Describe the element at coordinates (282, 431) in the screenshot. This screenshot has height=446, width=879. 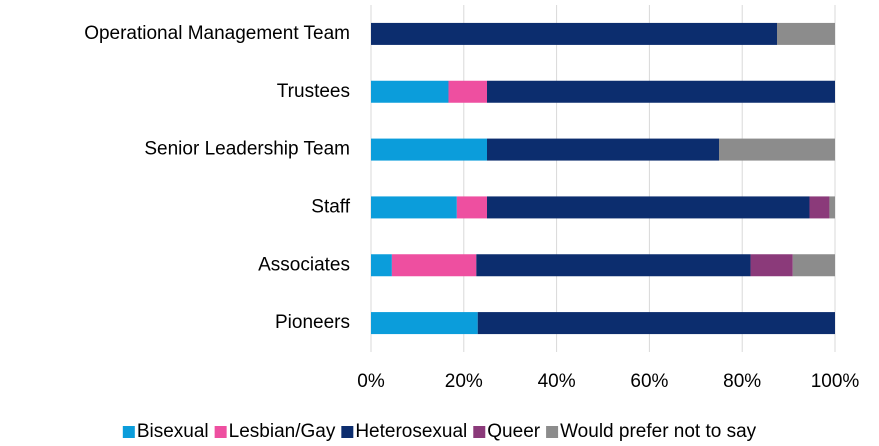
I see `legend-label: Lesbian/Gay` at that location.